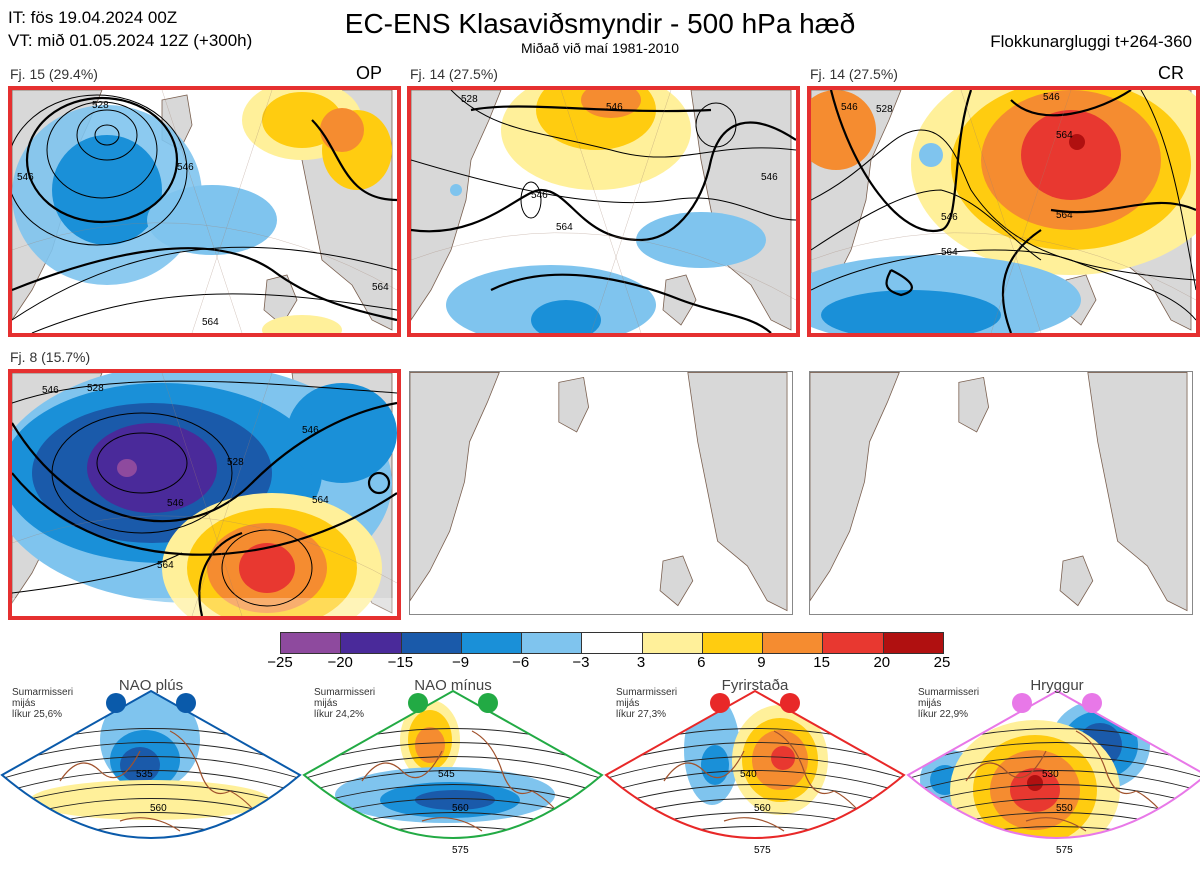  Describe the element at coordinates (942, 662) in the screenshot. I see `colorbar-tick: 25` at that location.